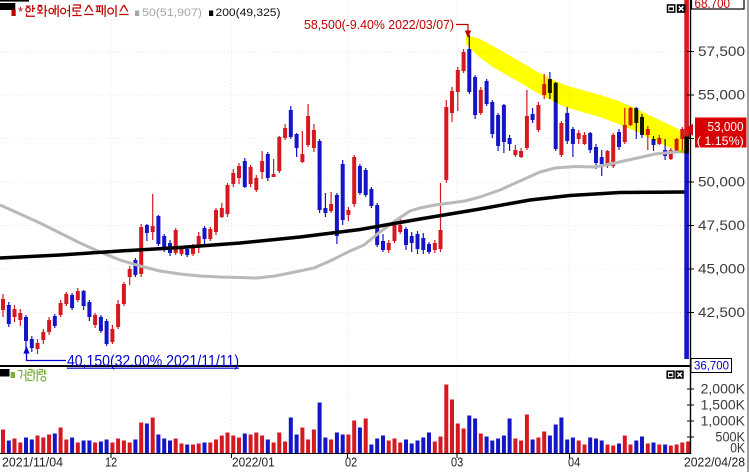 This screenshot has height=472, width=749. What do you see at coordinates (721, 312) in the screenshot?
I see `svg-text: 42,500` at bounding box center [721, 312].